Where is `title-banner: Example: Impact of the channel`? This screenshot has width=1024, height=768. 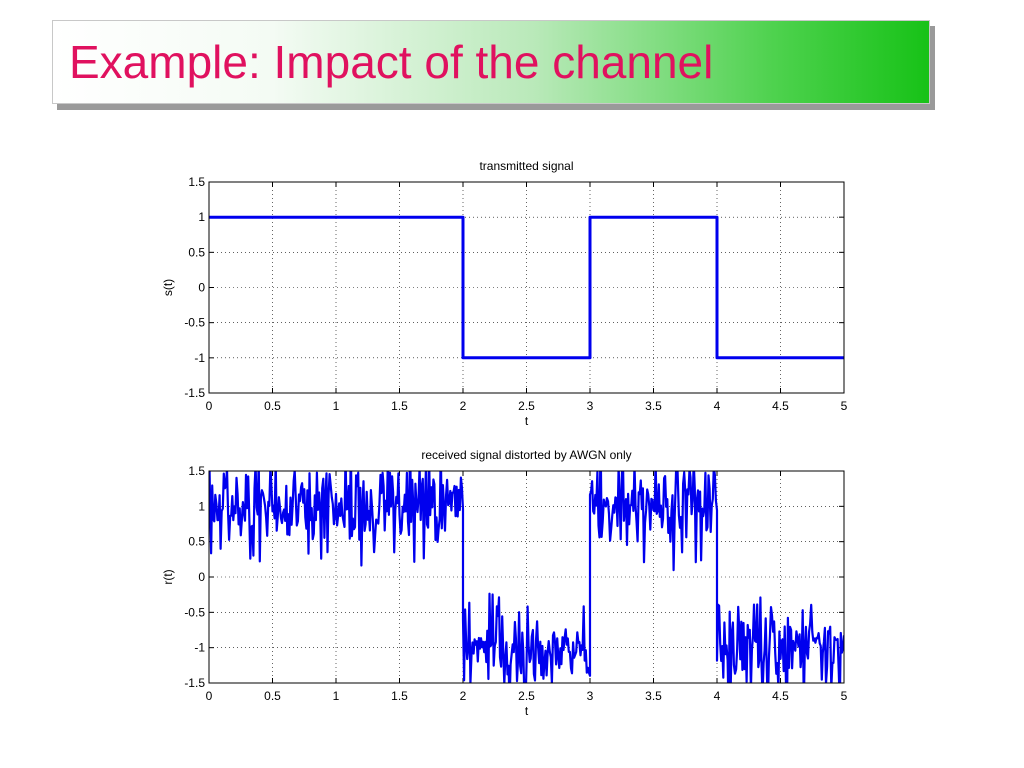
title-banner: Example: Impact of the channel is located at coordinates (491, 62).